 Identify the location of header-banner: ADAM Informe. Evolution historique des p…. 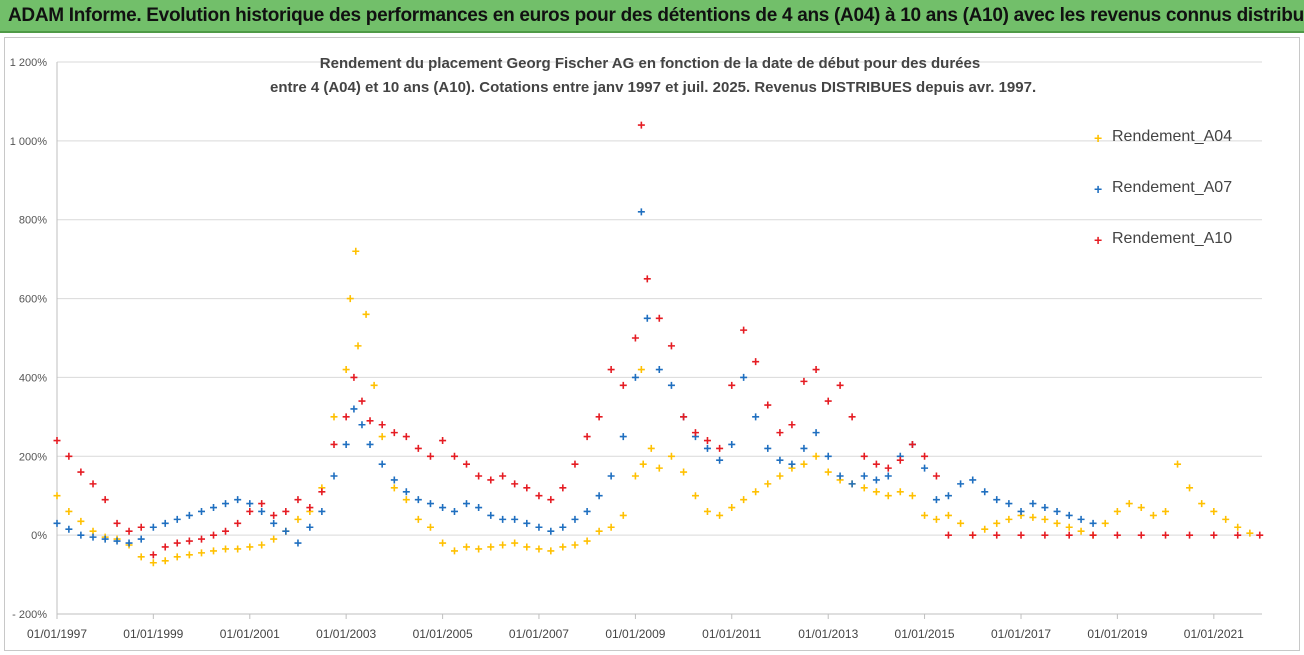
(652, 16).